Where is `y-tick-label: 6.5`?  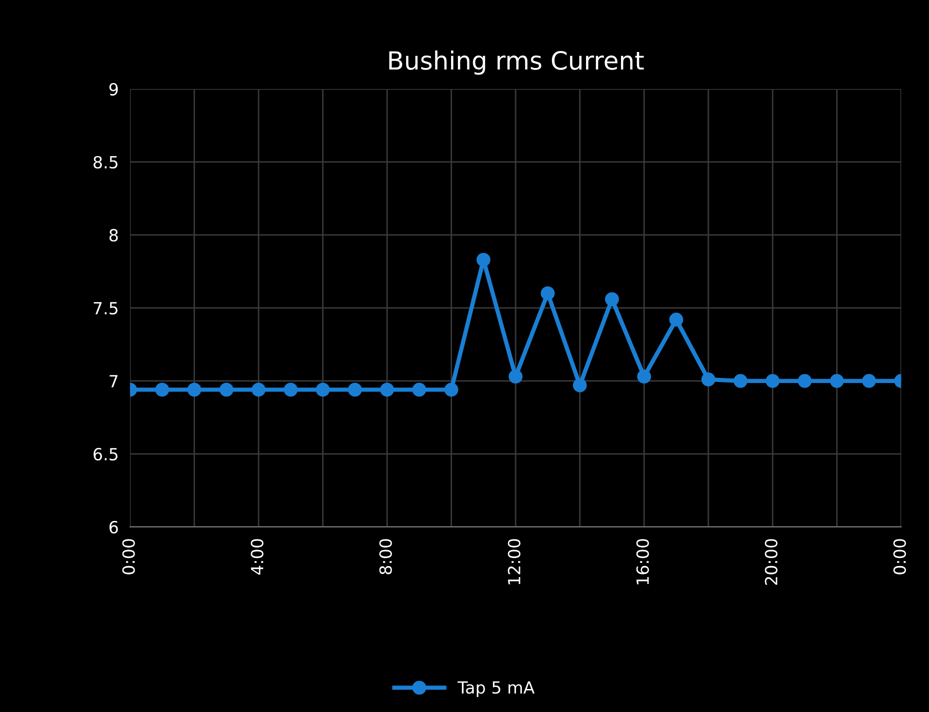 y-tick-label: 6.5 is located at coordinates (106, 454).